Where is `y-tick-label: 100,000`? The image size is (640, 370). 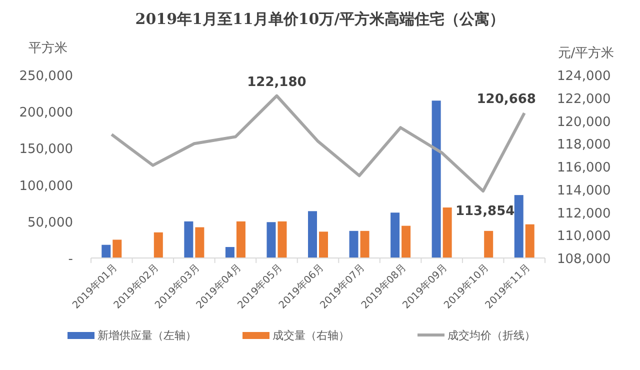 y-tick-label: 100,000 is located at coordinates (46, 186).